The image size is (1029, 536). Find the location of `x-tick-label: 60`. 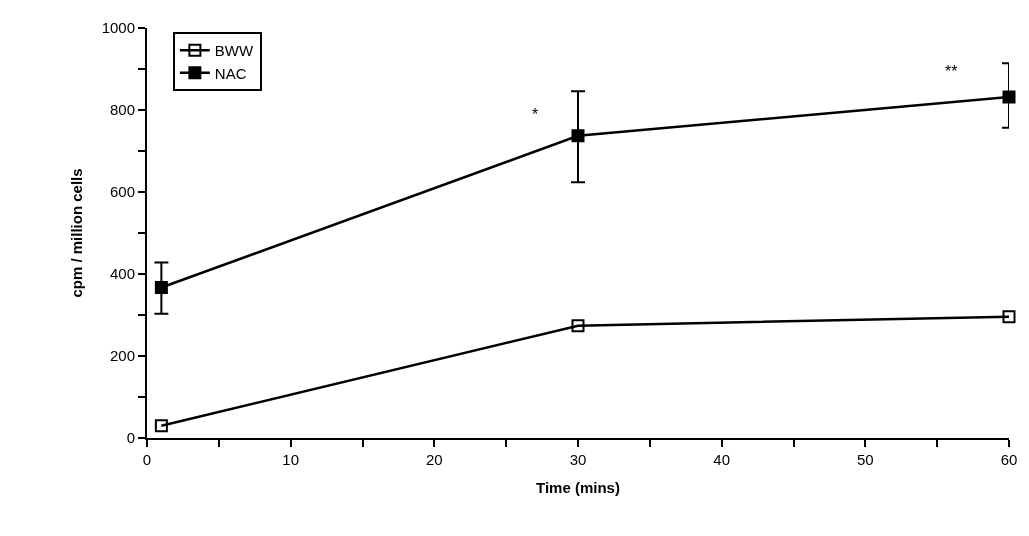

x-tick-label: 60 is located at coordinates (1009, 459).